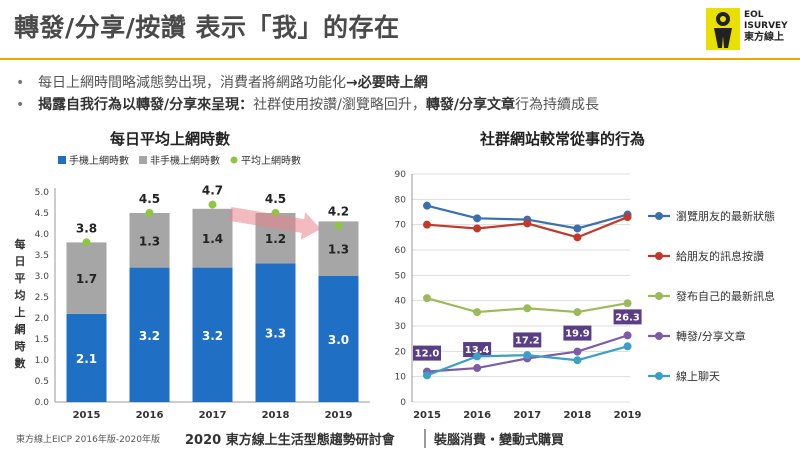 The width and height of the screenshot is (800, 457). I want to click on avg-label: 4.7, so click(212, 191).